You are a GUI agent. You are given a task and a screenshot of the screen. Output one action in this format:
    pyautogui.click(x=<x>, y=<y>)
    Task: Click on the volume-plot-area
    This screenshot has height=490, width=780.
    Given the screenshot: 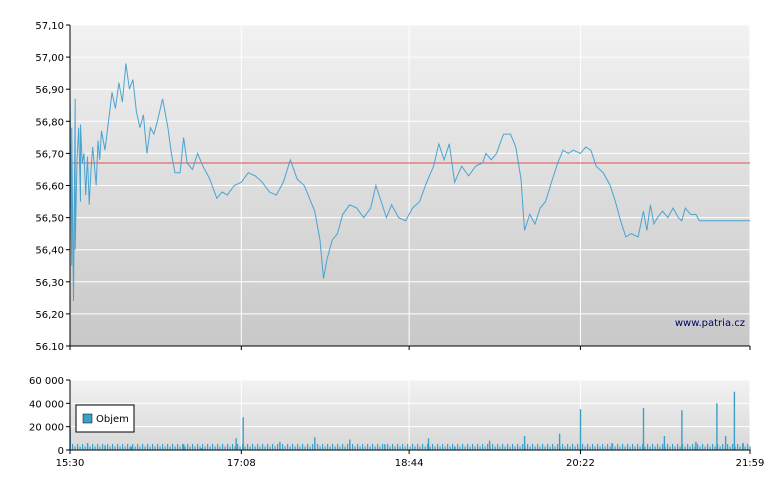 What is the action you would take?
    pyautogui.click(x=410, y=415)
    